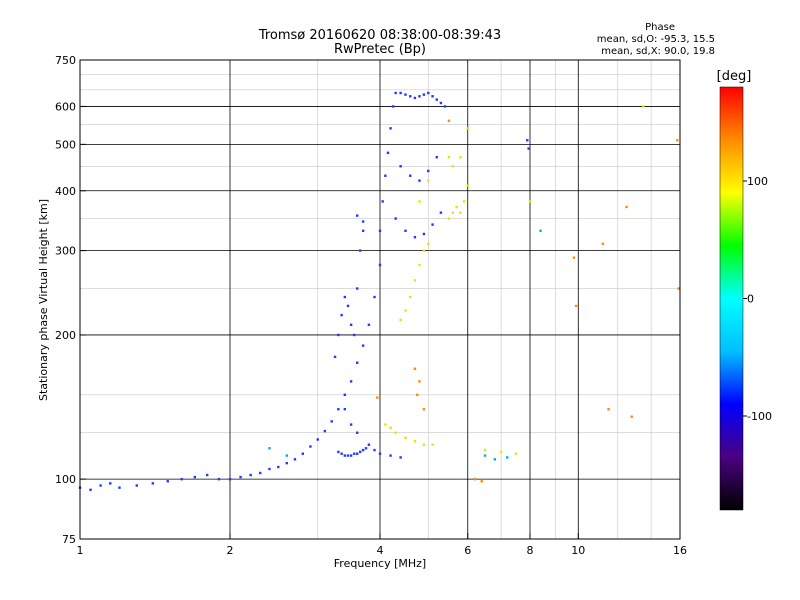  Describe the element at coordinates (759, 416) in the screenshot. I see `colorbar-tick-label: -100` at that location.